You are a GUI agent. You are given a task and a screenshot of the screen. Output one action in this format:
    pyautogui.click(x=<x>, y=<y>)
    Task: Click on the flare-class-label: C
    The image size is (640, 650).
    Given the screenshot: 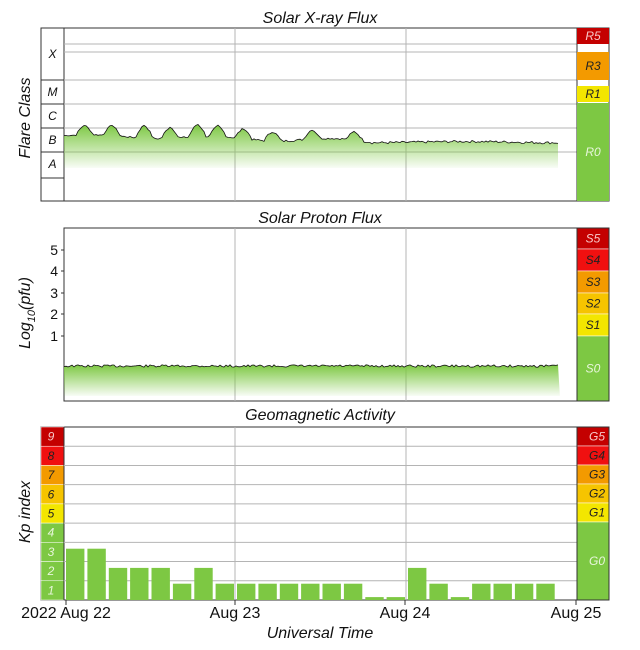 What is the action you would take?
    pyautogui.click(x=52, y=116)
    